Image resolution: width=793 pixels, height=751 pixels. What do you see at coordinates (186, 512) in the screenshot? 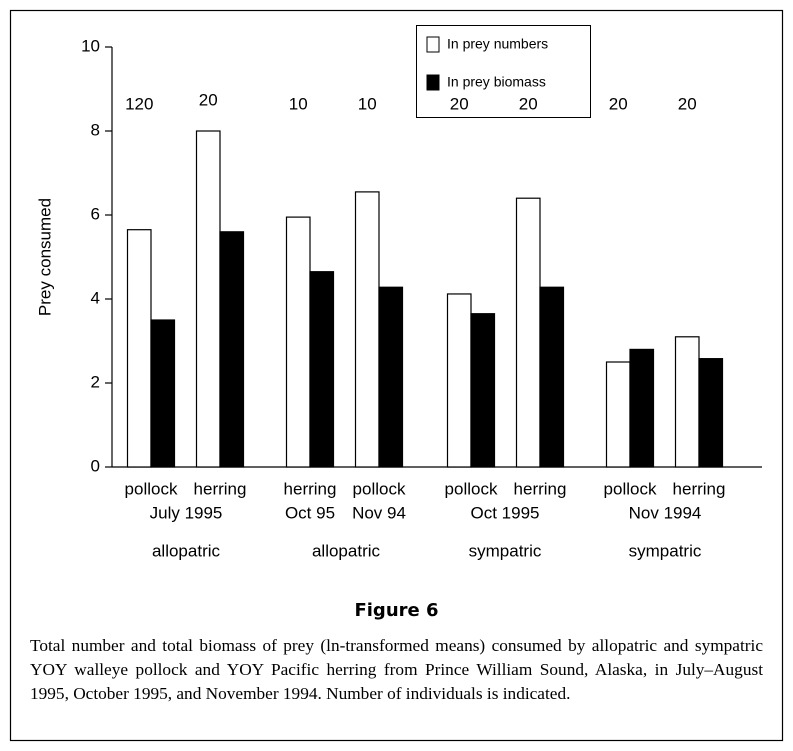
I see `x-sublabel: July 1995` at bounding box center [186, 512].